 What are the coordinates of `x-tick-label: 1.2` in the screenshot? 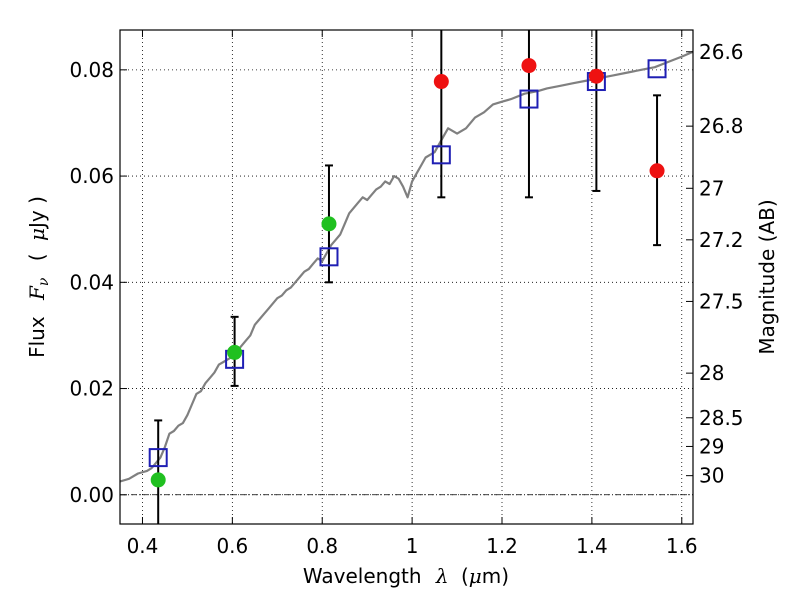 It's located at (502, 546).